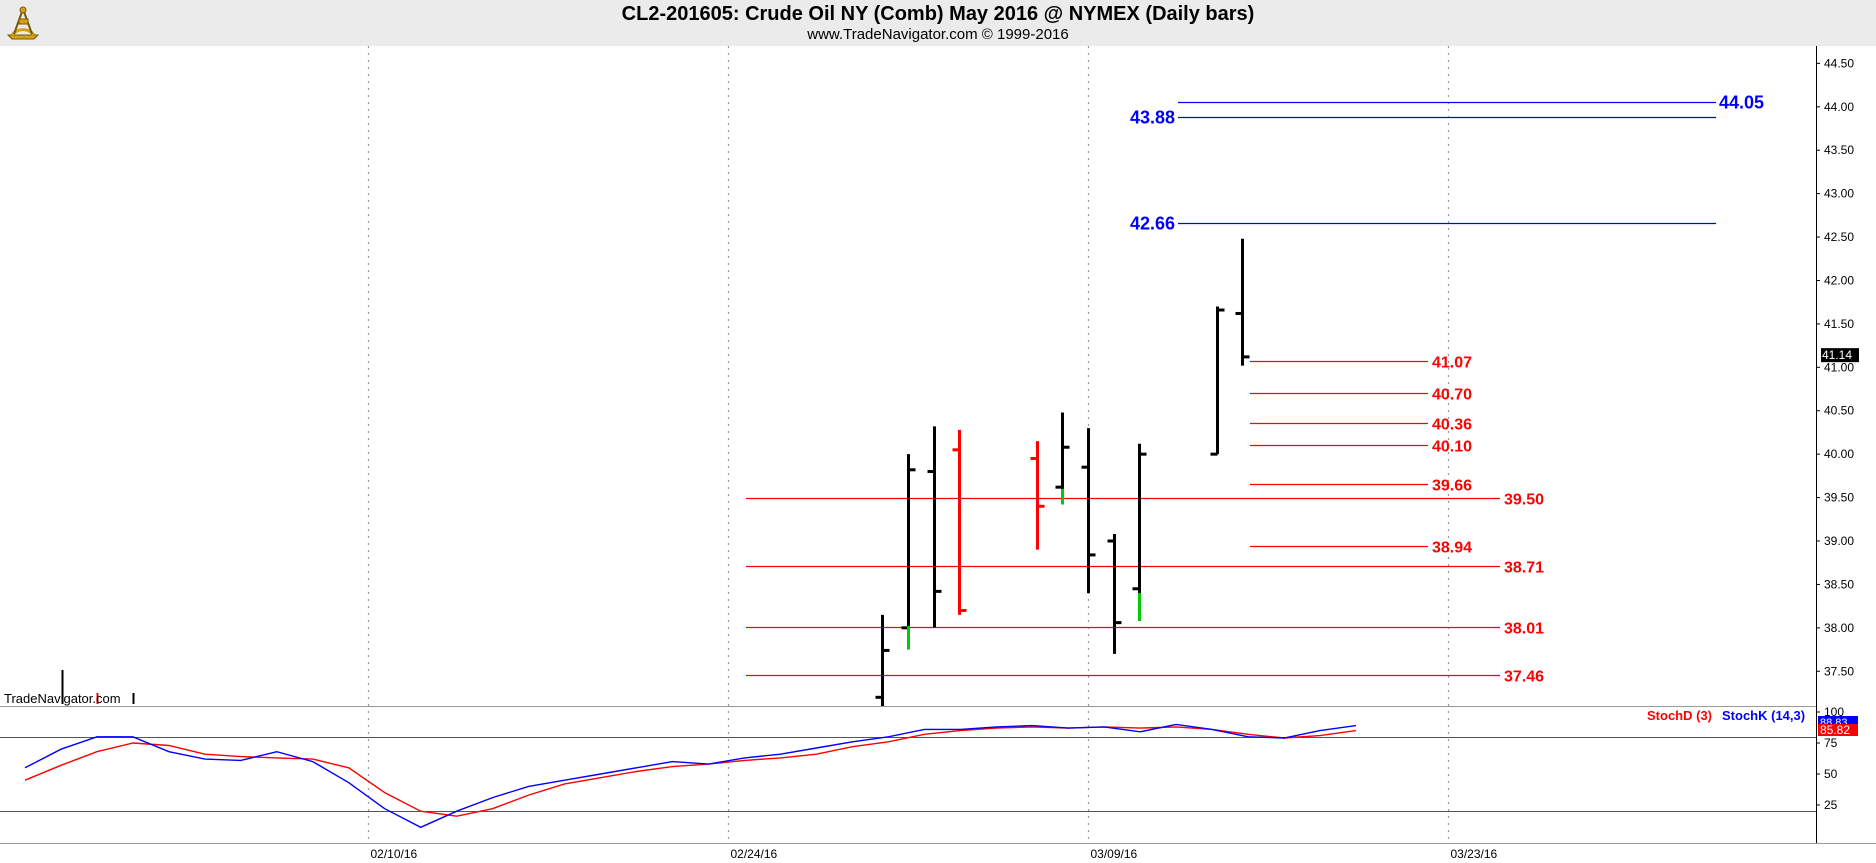  I want to click on last-price-label: 41.14, so click(1837, 355).